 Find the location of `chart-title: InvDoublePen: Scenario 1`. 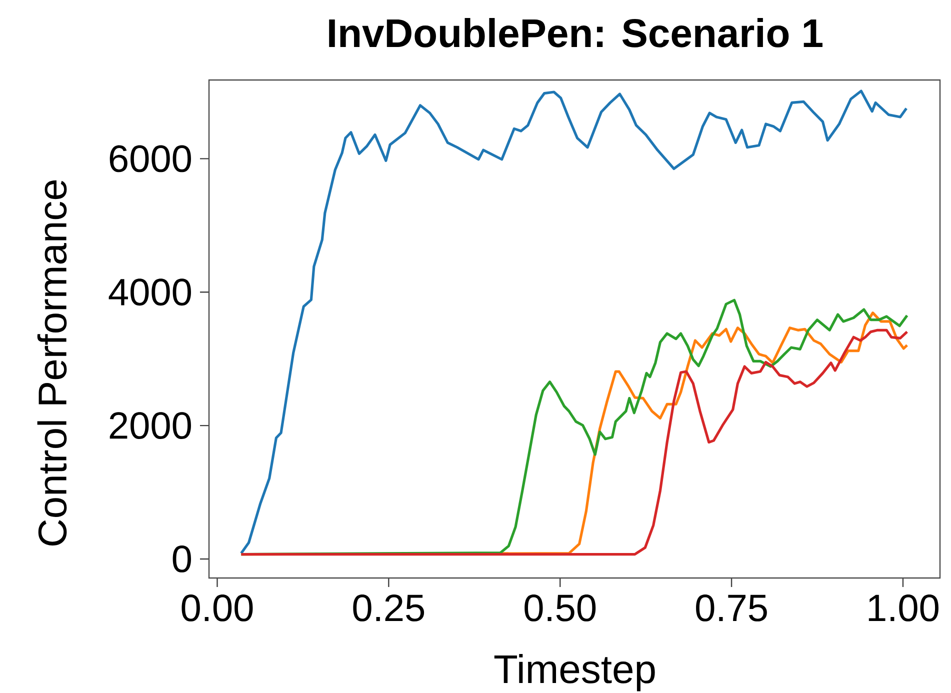

chart-title: InvDoublePen: Scenario 1 is located at coordinates (575, 33).